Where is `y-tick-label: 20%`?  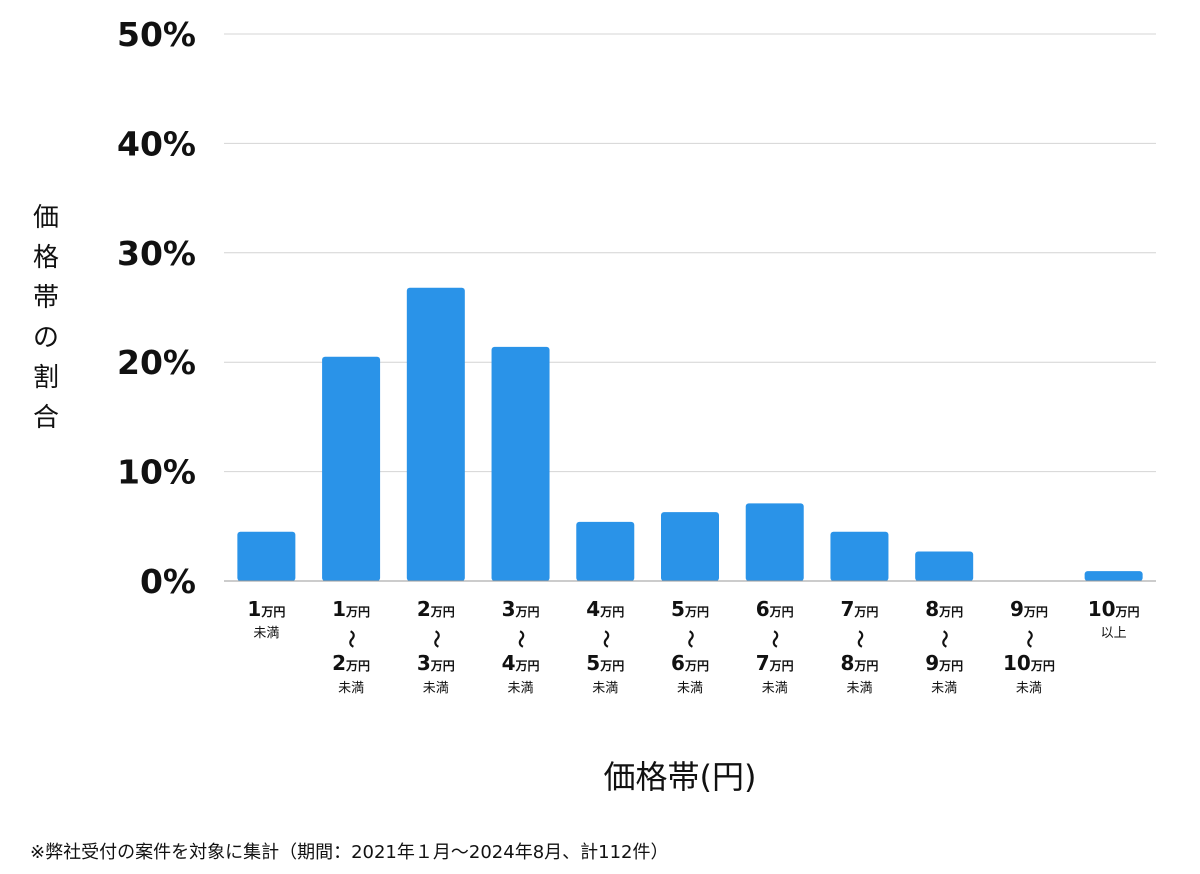 y-tick-label: 20% is located at coordinates (156, 362).